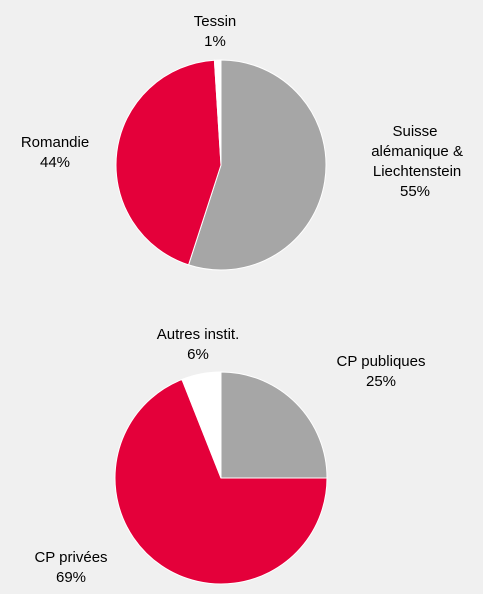  What do you see at coordinates (415, 151) in the screenshot?
I see `slice-label: Suisse alémanique & Liechtenstein` at bounding box center [415, 151].